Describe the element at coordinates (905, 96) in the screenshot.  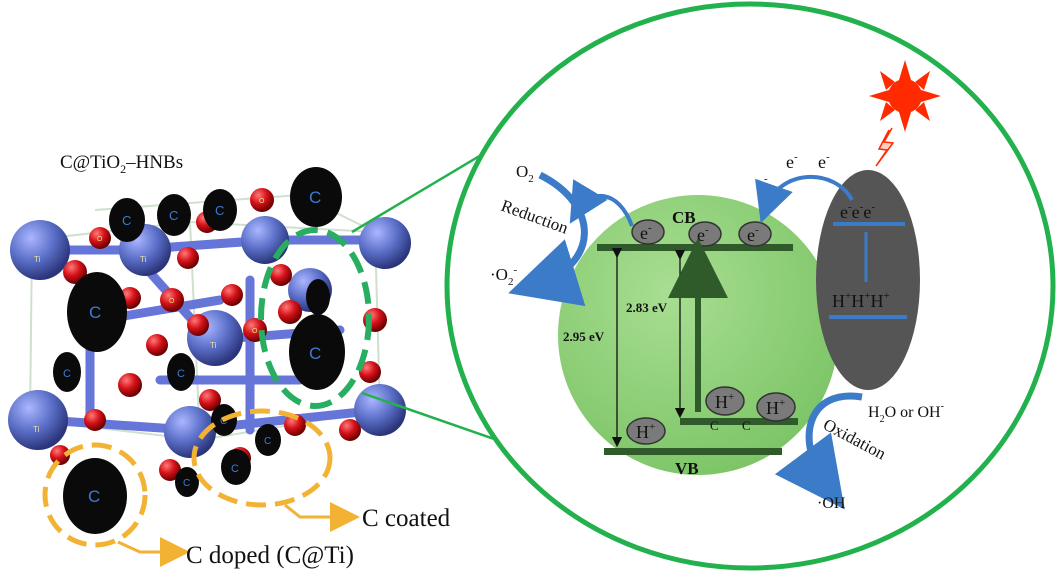
I see `sun-icon` at that location.